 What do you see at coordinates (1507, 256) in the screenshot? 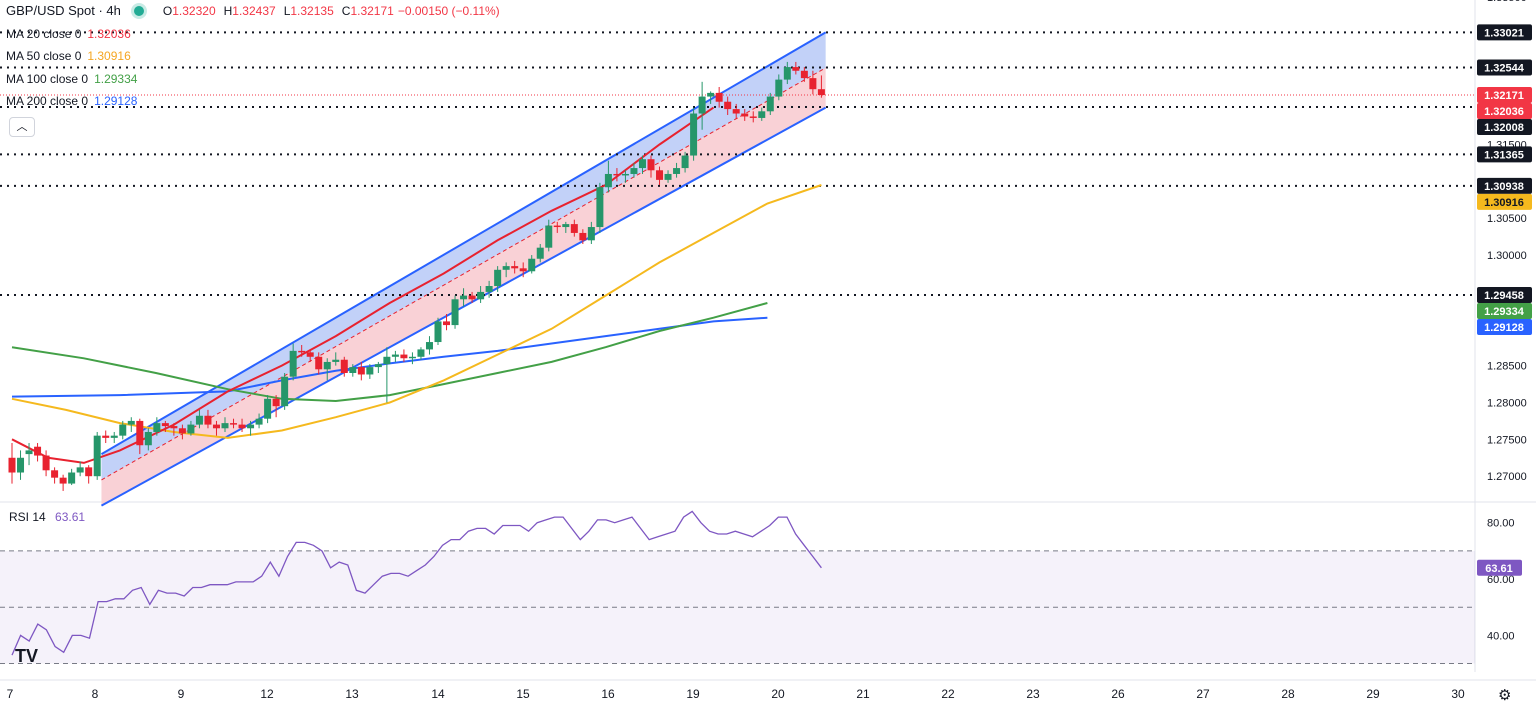
I see `price-tick-label: 1.30000` at bounding box center [1507, 256].